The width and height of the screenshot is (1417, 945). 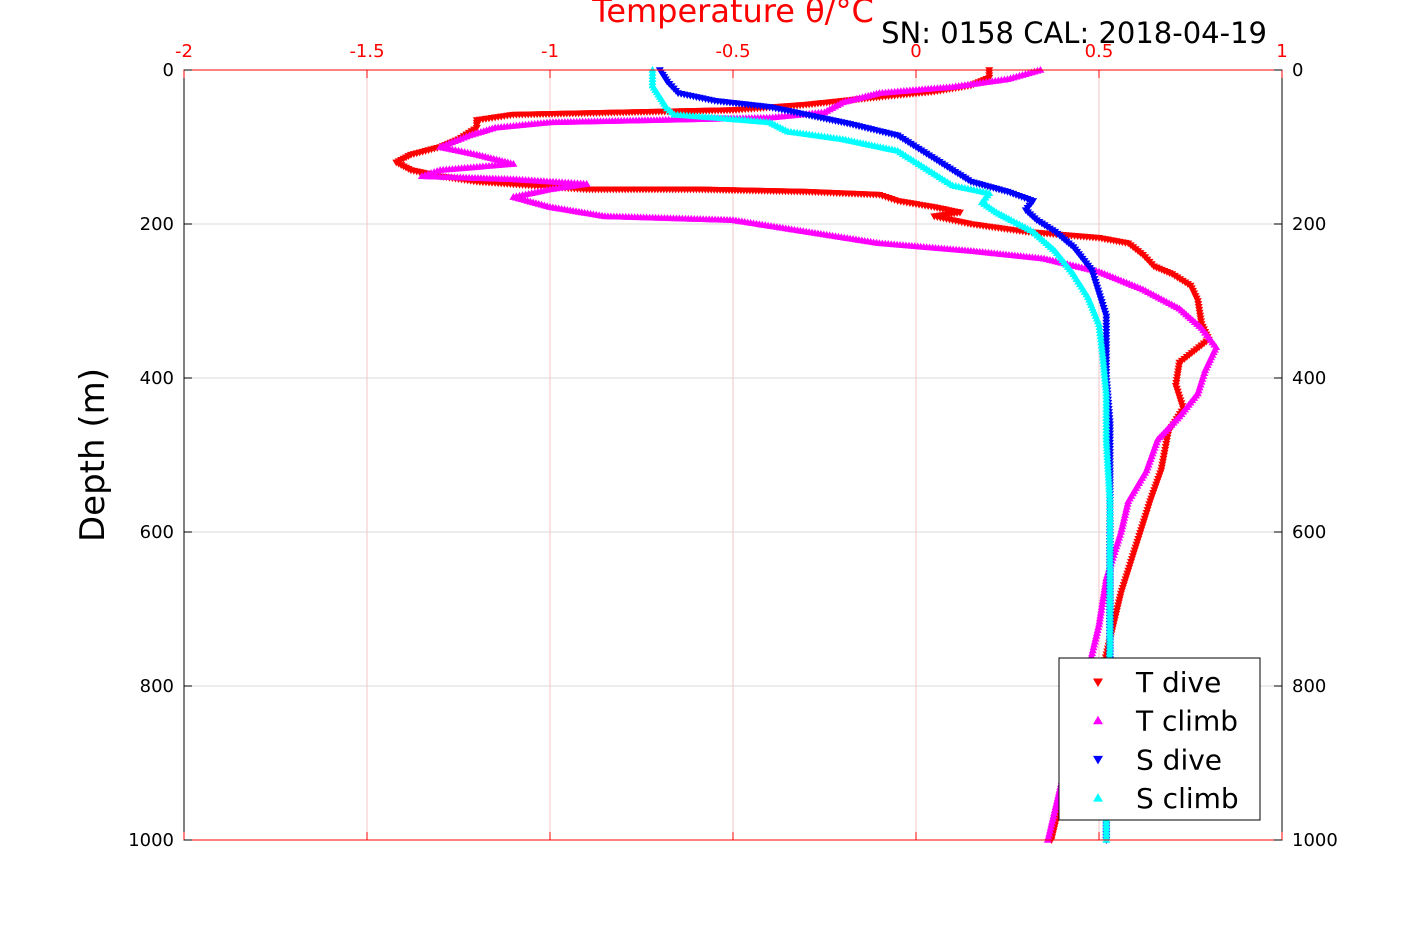 What do you see at coordinates (157, 378) in the screenshot?
I see `y-tick-label-left: 400` at bounding box center [157, 378].